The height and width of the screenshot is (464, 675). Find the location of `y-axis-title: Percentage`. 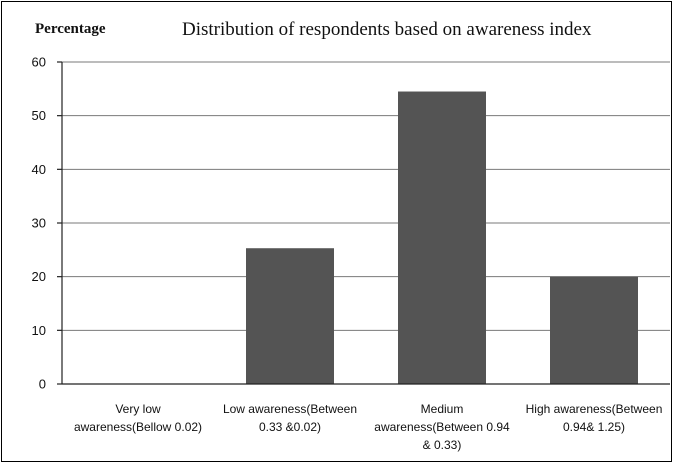

y-axis-title: Percentage is located at coordinates (70, 29).